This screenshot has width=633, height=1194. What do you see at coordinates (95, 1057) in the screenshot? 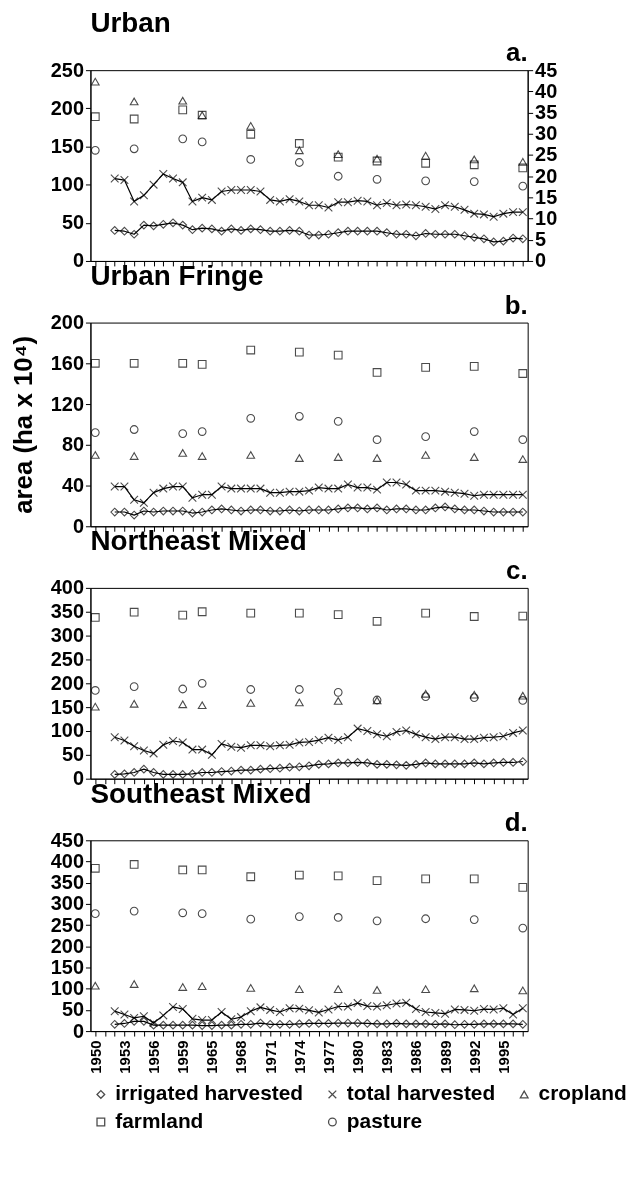
I see `x-tick-label: 1950` at bounding box center [95, 1057].